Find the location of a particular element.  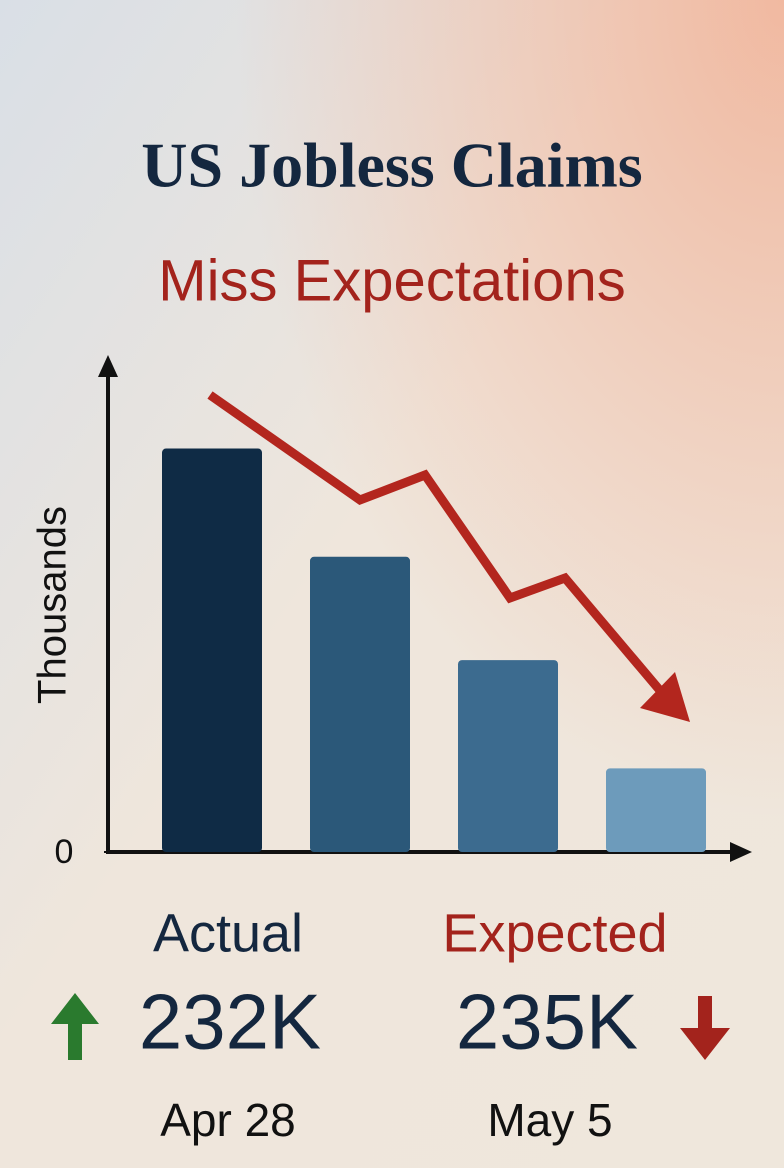

callout-value: 235K is located at coordinates (547, 1022).